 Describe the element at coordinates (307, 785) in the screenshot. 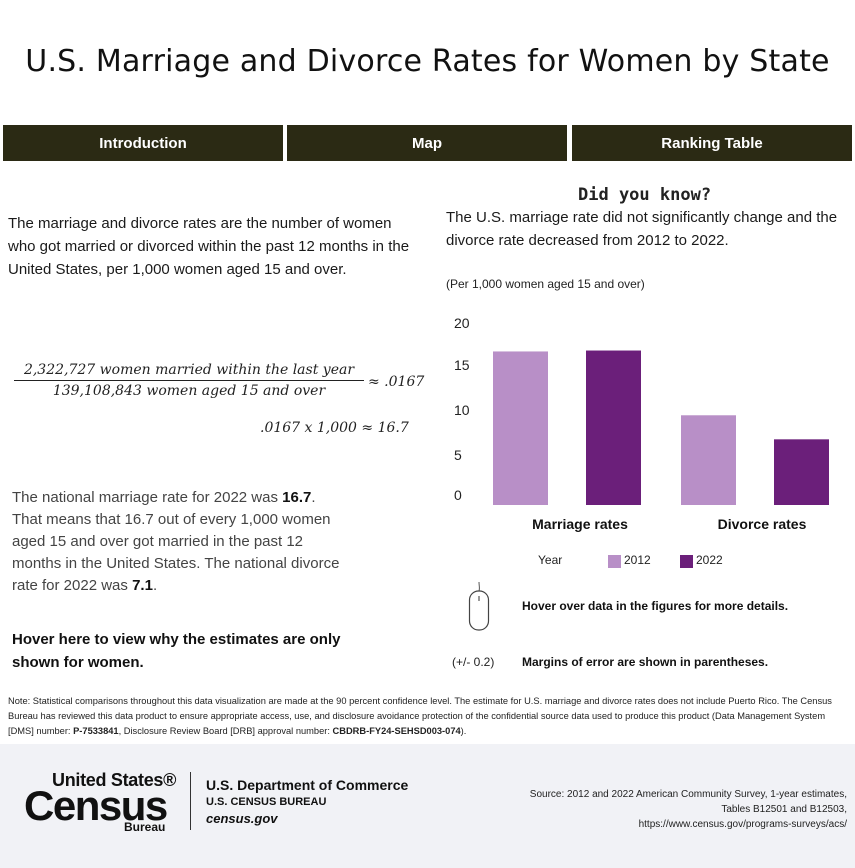

I see `department-name: U.S. Department of Commerce` at that location.